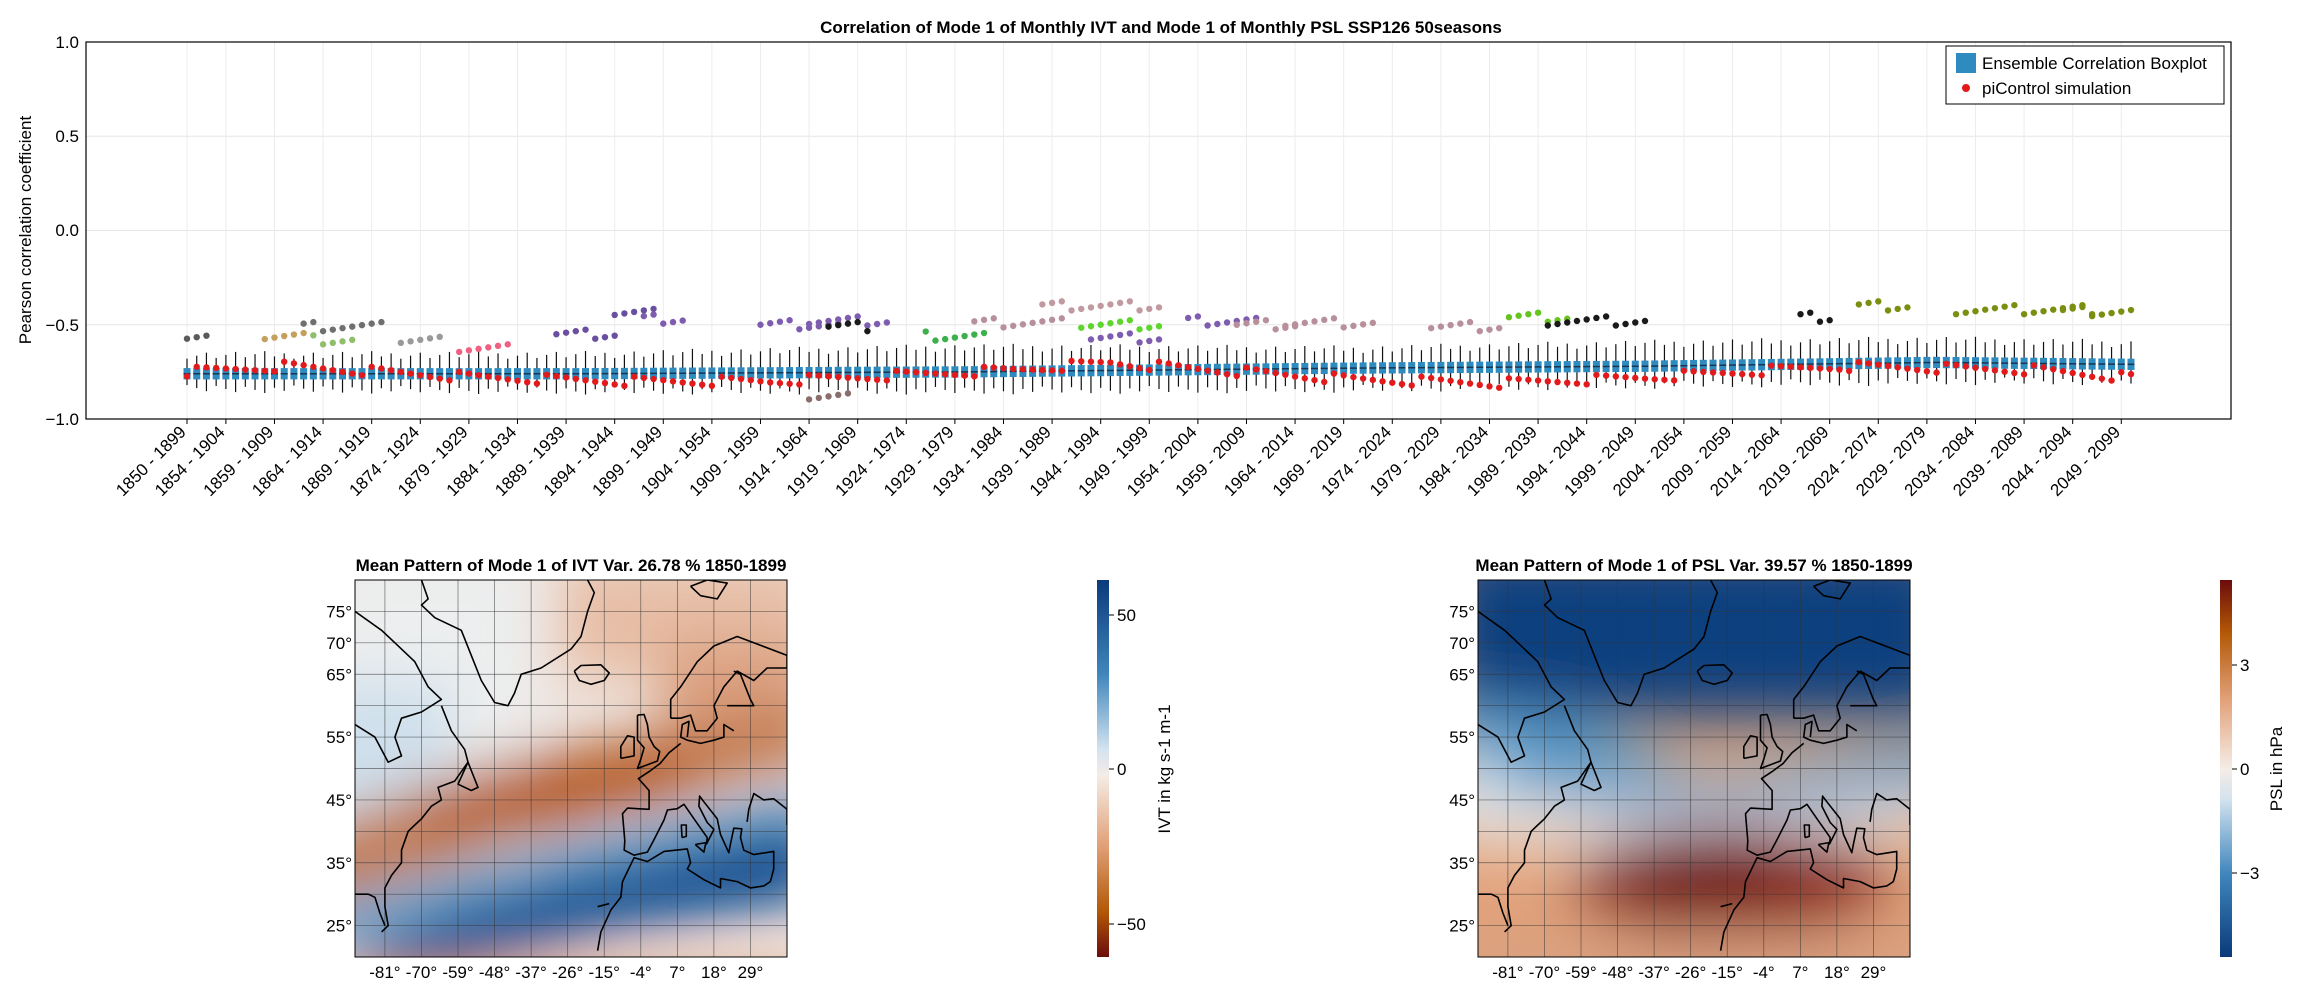 This screenshot has width=2300, height=1000. Describe the element at coordinates (1726, 905) in the screenshot. I see `canary-islands-coastline` at that location.